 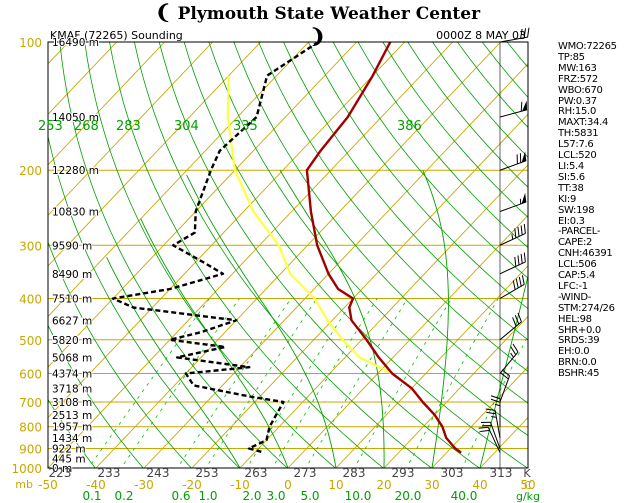 I want to click on temperature-tick-label: -10, so click(x=240, y=485).